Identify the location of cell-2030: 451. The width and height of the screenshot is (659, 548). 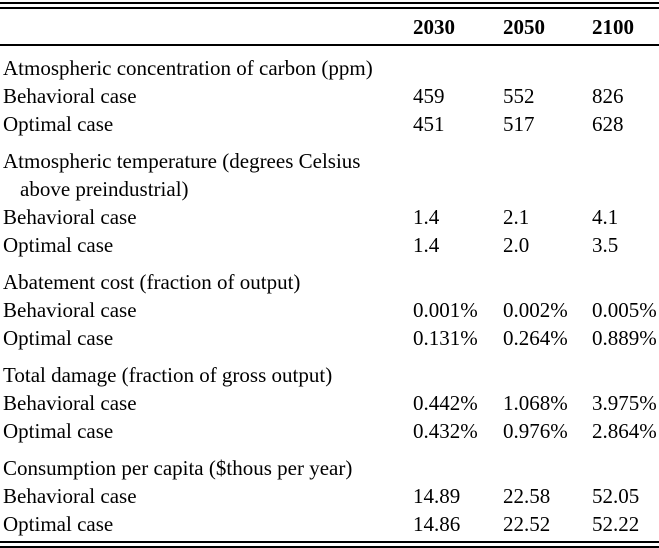
(429, 124).